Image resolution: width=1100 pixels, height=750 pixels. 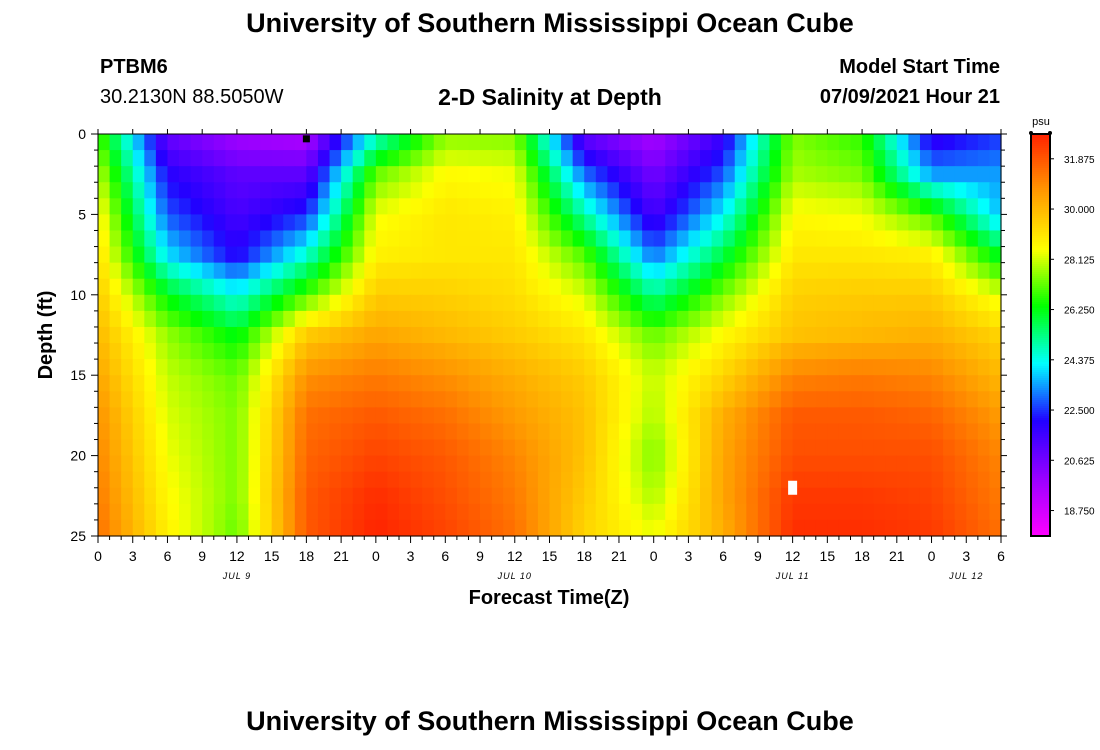 I want to click on x-tick-label: 3, so click(x=689, y=556).